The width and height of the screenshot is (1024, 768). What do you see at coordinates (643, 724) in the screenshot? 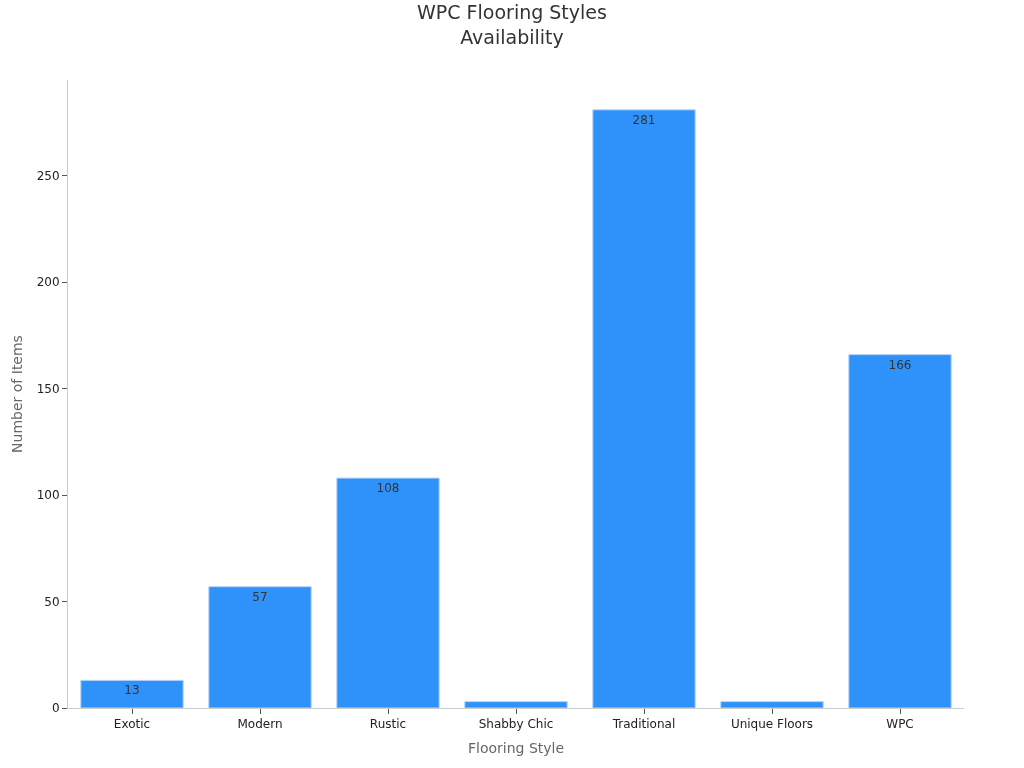
I see `x-tick-label: Traditional` at bounding box center [643, 724].